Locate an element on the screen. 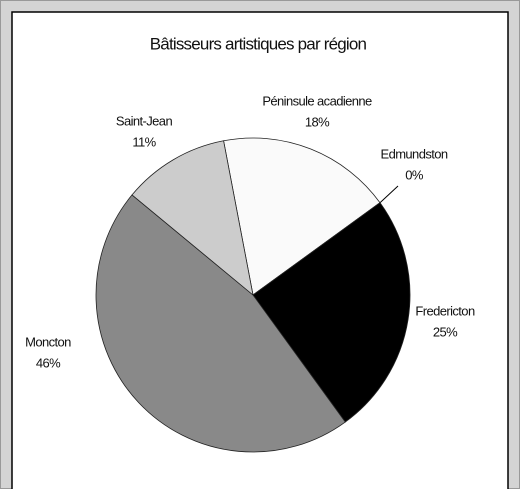  slice-label: Fredericton is located at coordinates (445, 310).